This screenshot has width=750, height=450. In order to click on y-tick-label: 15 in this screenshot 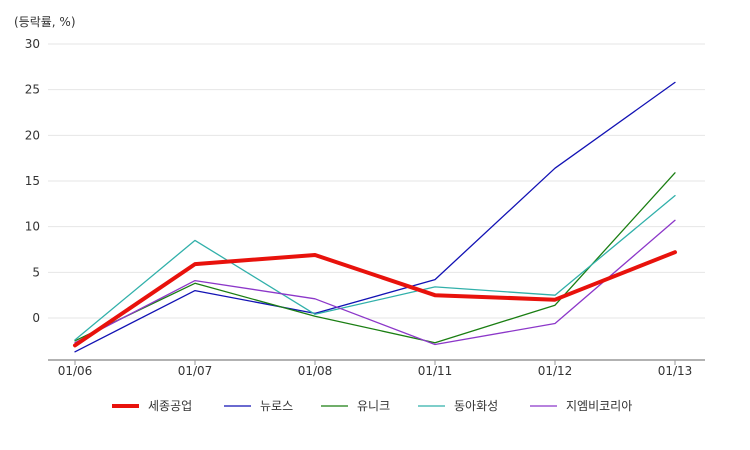, I will do `click(32, 181)`.